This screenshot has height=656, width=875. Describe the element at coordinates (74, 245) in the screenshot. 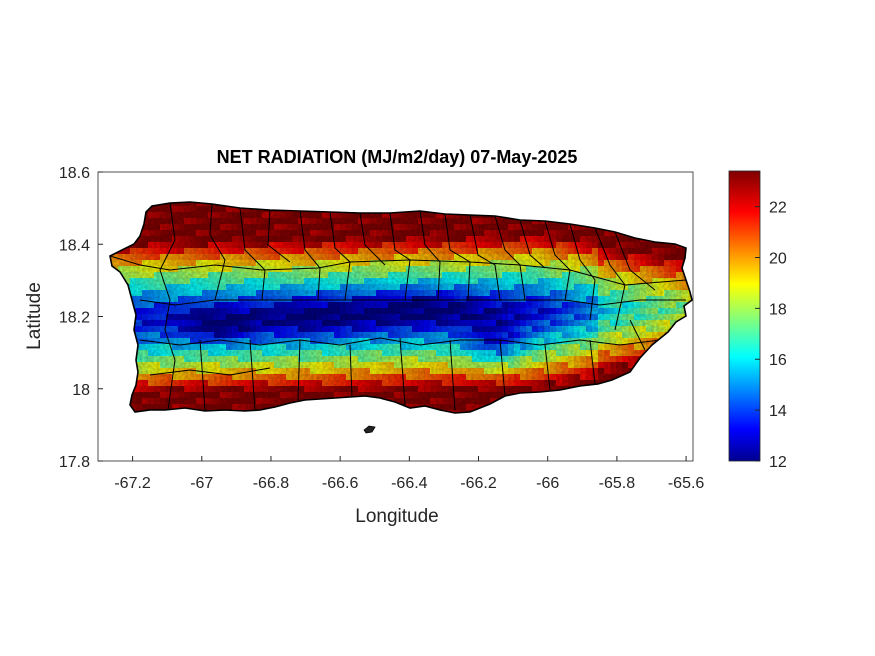

I see `y-tick-label: 18.4` at that location.